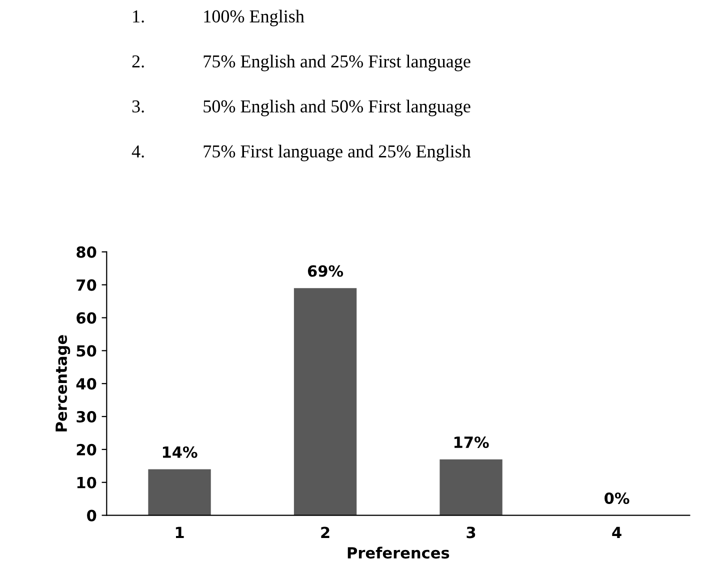 The width and height of the screenshot is (711, 579). I want to click on data-label: 0%, so click(617, 498).